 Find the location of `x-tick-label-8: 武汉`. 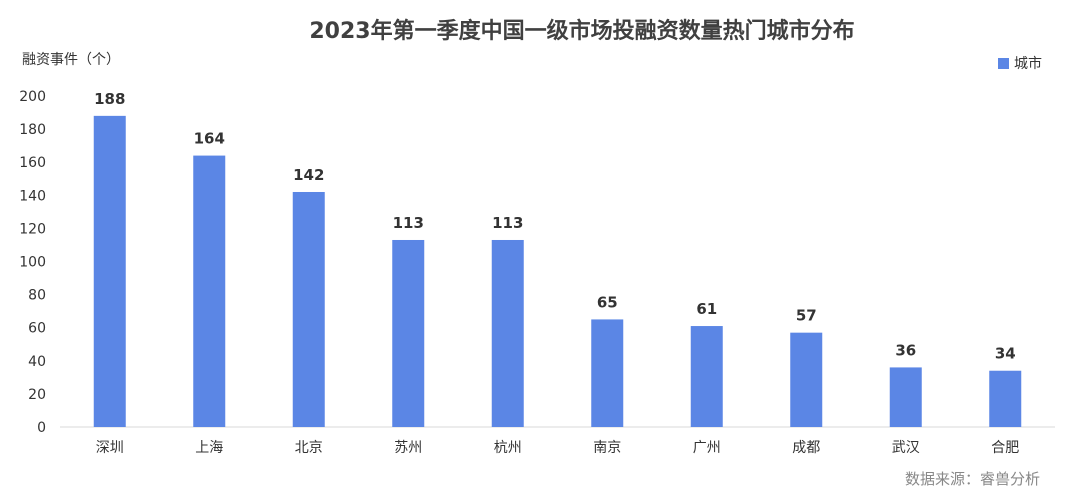

x-tick-label-8: 武汉 is located at coordinates (906, 448).